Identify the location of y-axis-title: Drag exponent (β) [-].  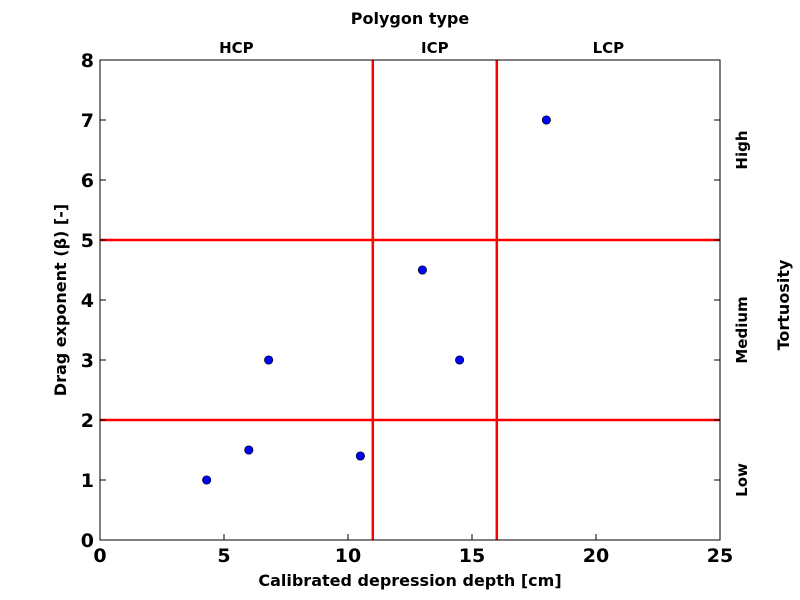
(60, 300).